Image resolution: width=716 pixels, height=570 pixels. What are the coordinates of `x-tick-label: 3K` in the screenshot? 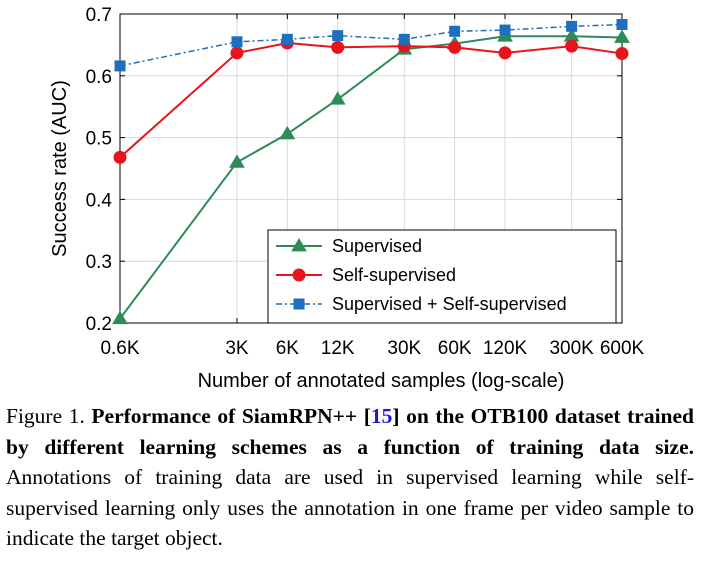 It's located at (237, 348).